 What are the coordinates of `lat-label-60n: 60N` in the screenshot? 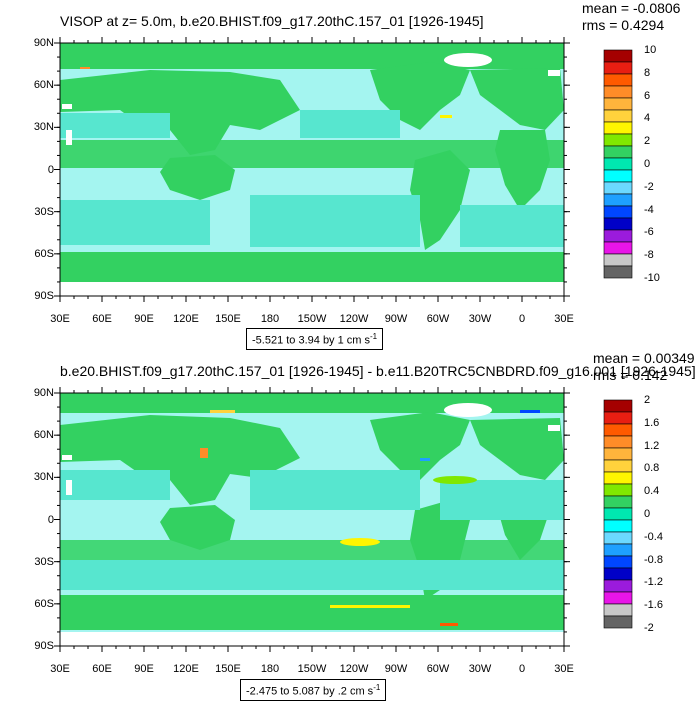 It's located at (43, 85).